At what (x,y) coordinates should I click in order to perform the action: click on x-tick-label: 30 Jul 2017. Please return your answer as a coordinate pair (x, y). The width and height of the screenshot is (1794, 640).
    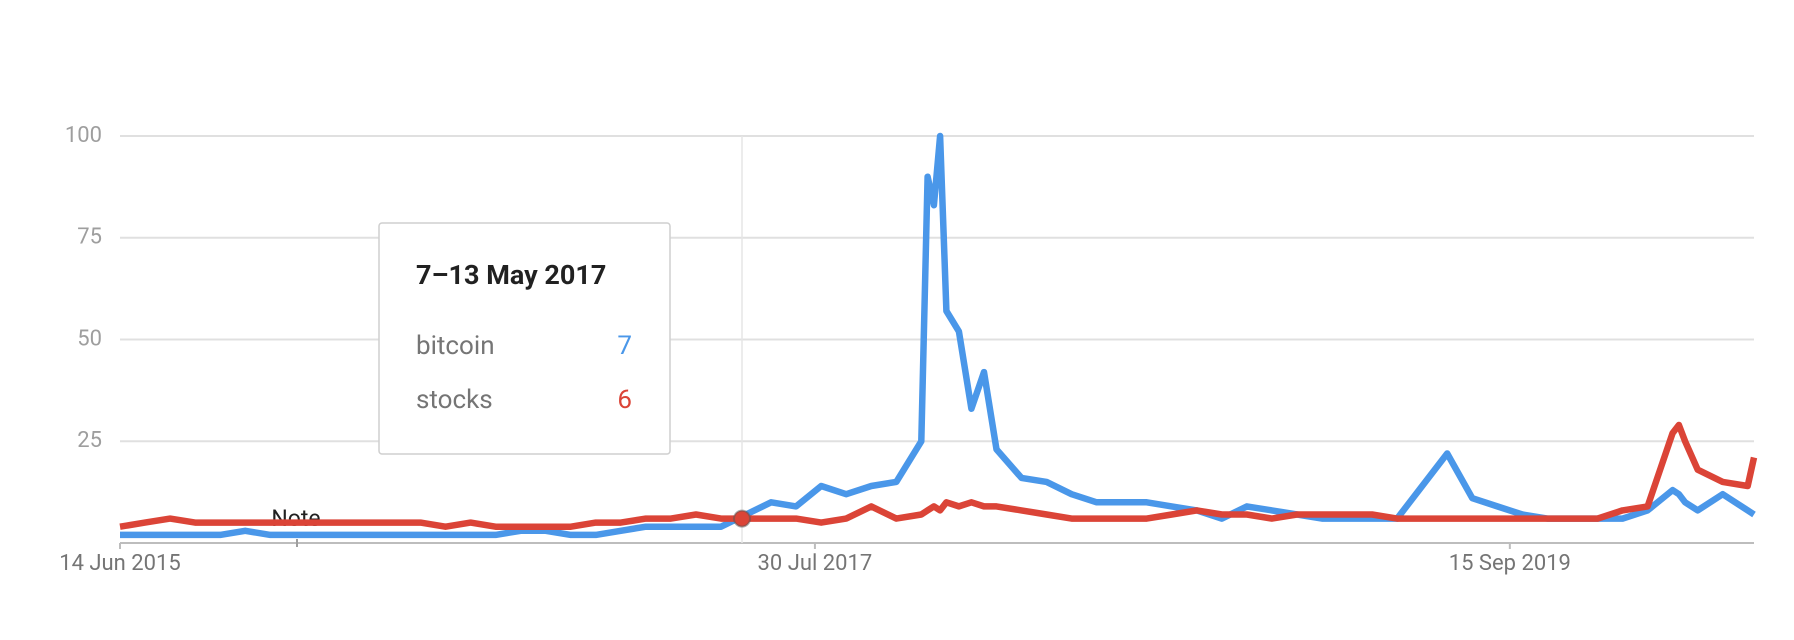
    Looking at the image, I should click on (815, 563).